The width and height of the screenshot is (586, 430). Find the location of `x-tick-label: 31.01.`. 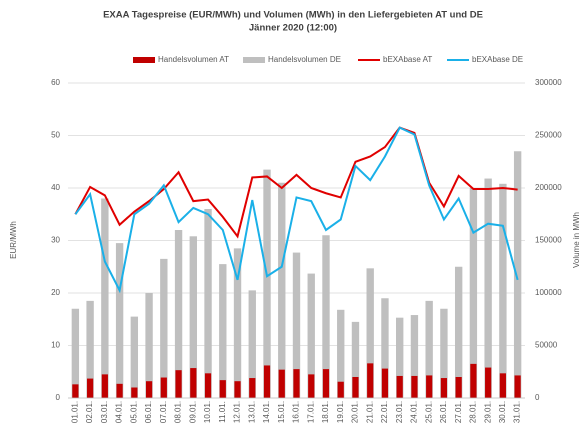

x-tick-label: 31.01. is located at coordinates (517, 412).